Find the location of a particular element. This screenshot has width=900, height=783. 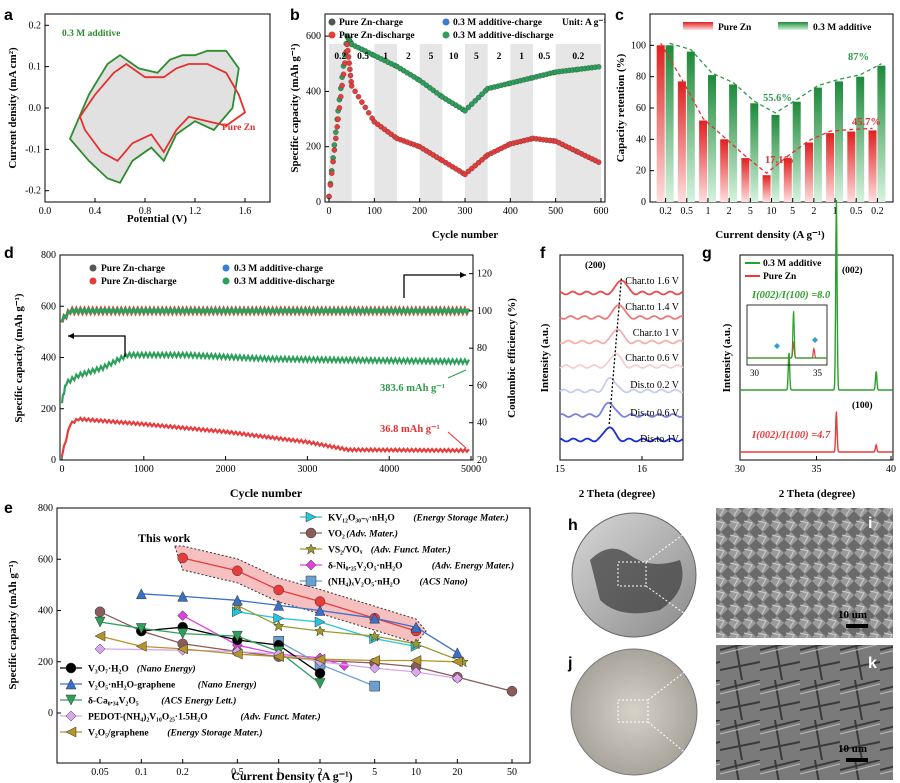

y-axis-label: Specific capacity (mAh g⁻¹) is located at coordinates (19, 358).